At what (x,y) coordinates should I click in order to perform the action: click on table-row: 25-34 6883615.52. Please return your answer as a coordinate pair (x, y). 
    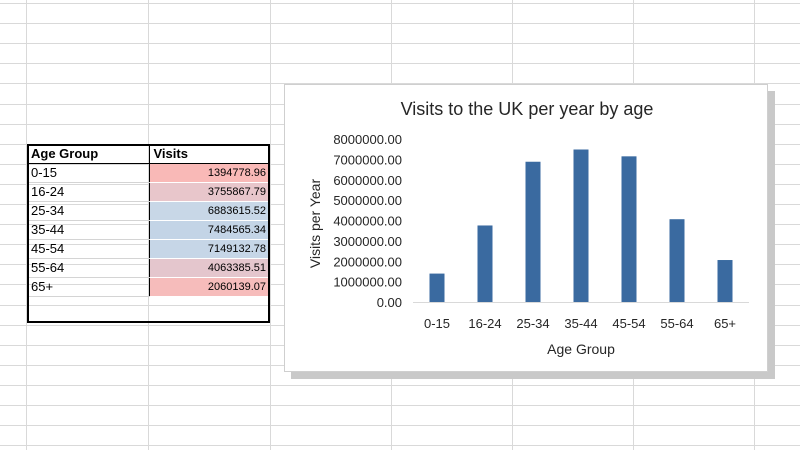
    Looking at the image, I should click on (148, 211).